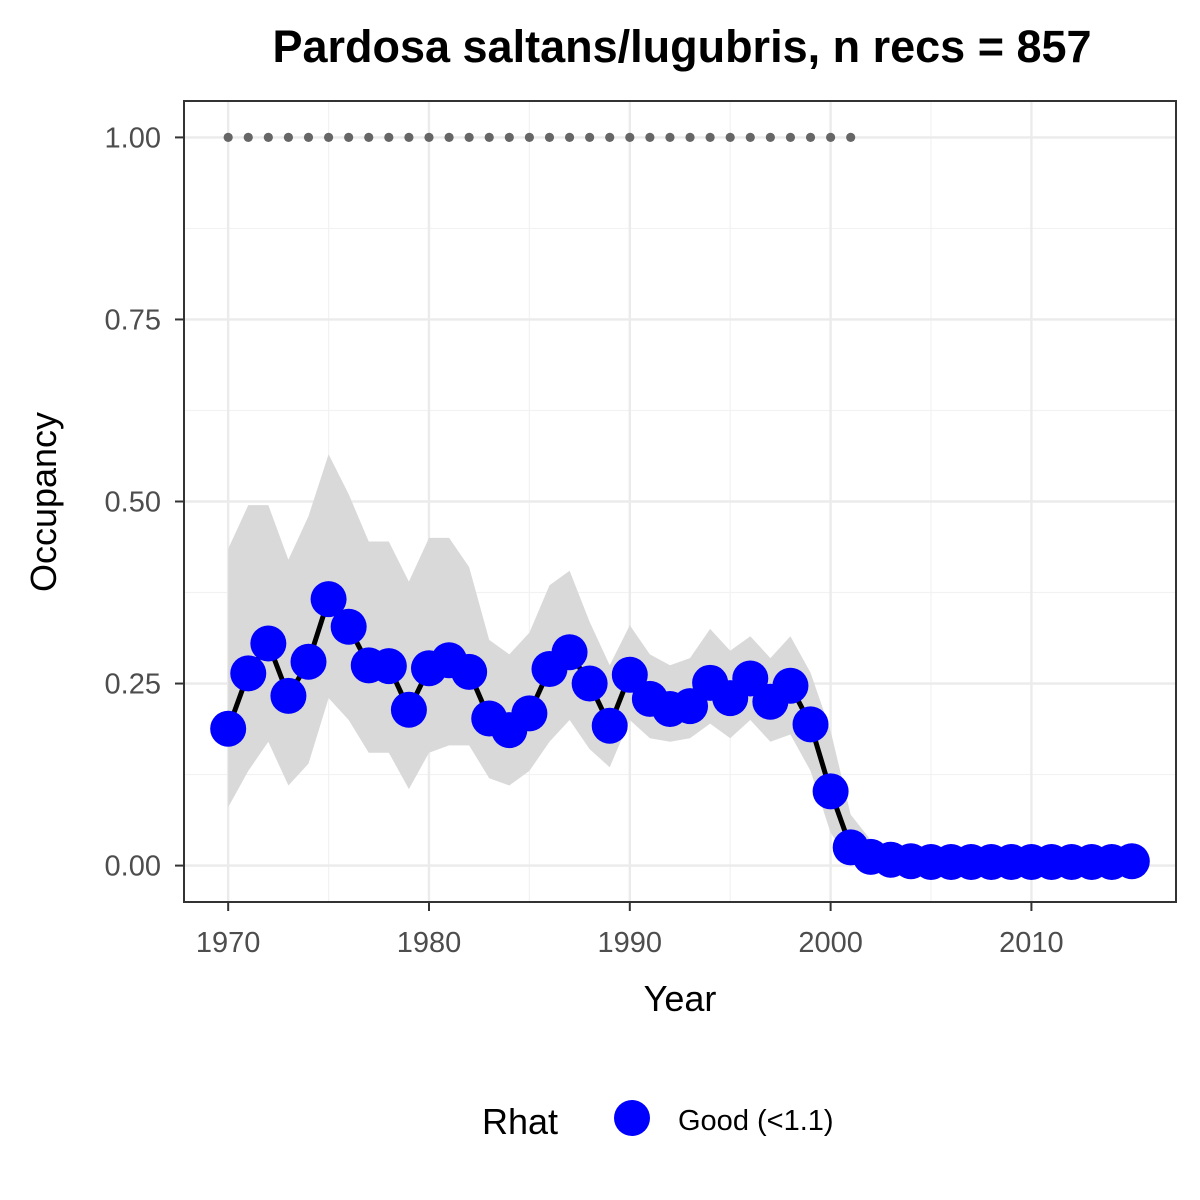 This screenshot has width=1200, height=1200. I want to click on y-axis-ticks: 0.00 0.25 0.50 0.75 1.00, so click(144, 502).